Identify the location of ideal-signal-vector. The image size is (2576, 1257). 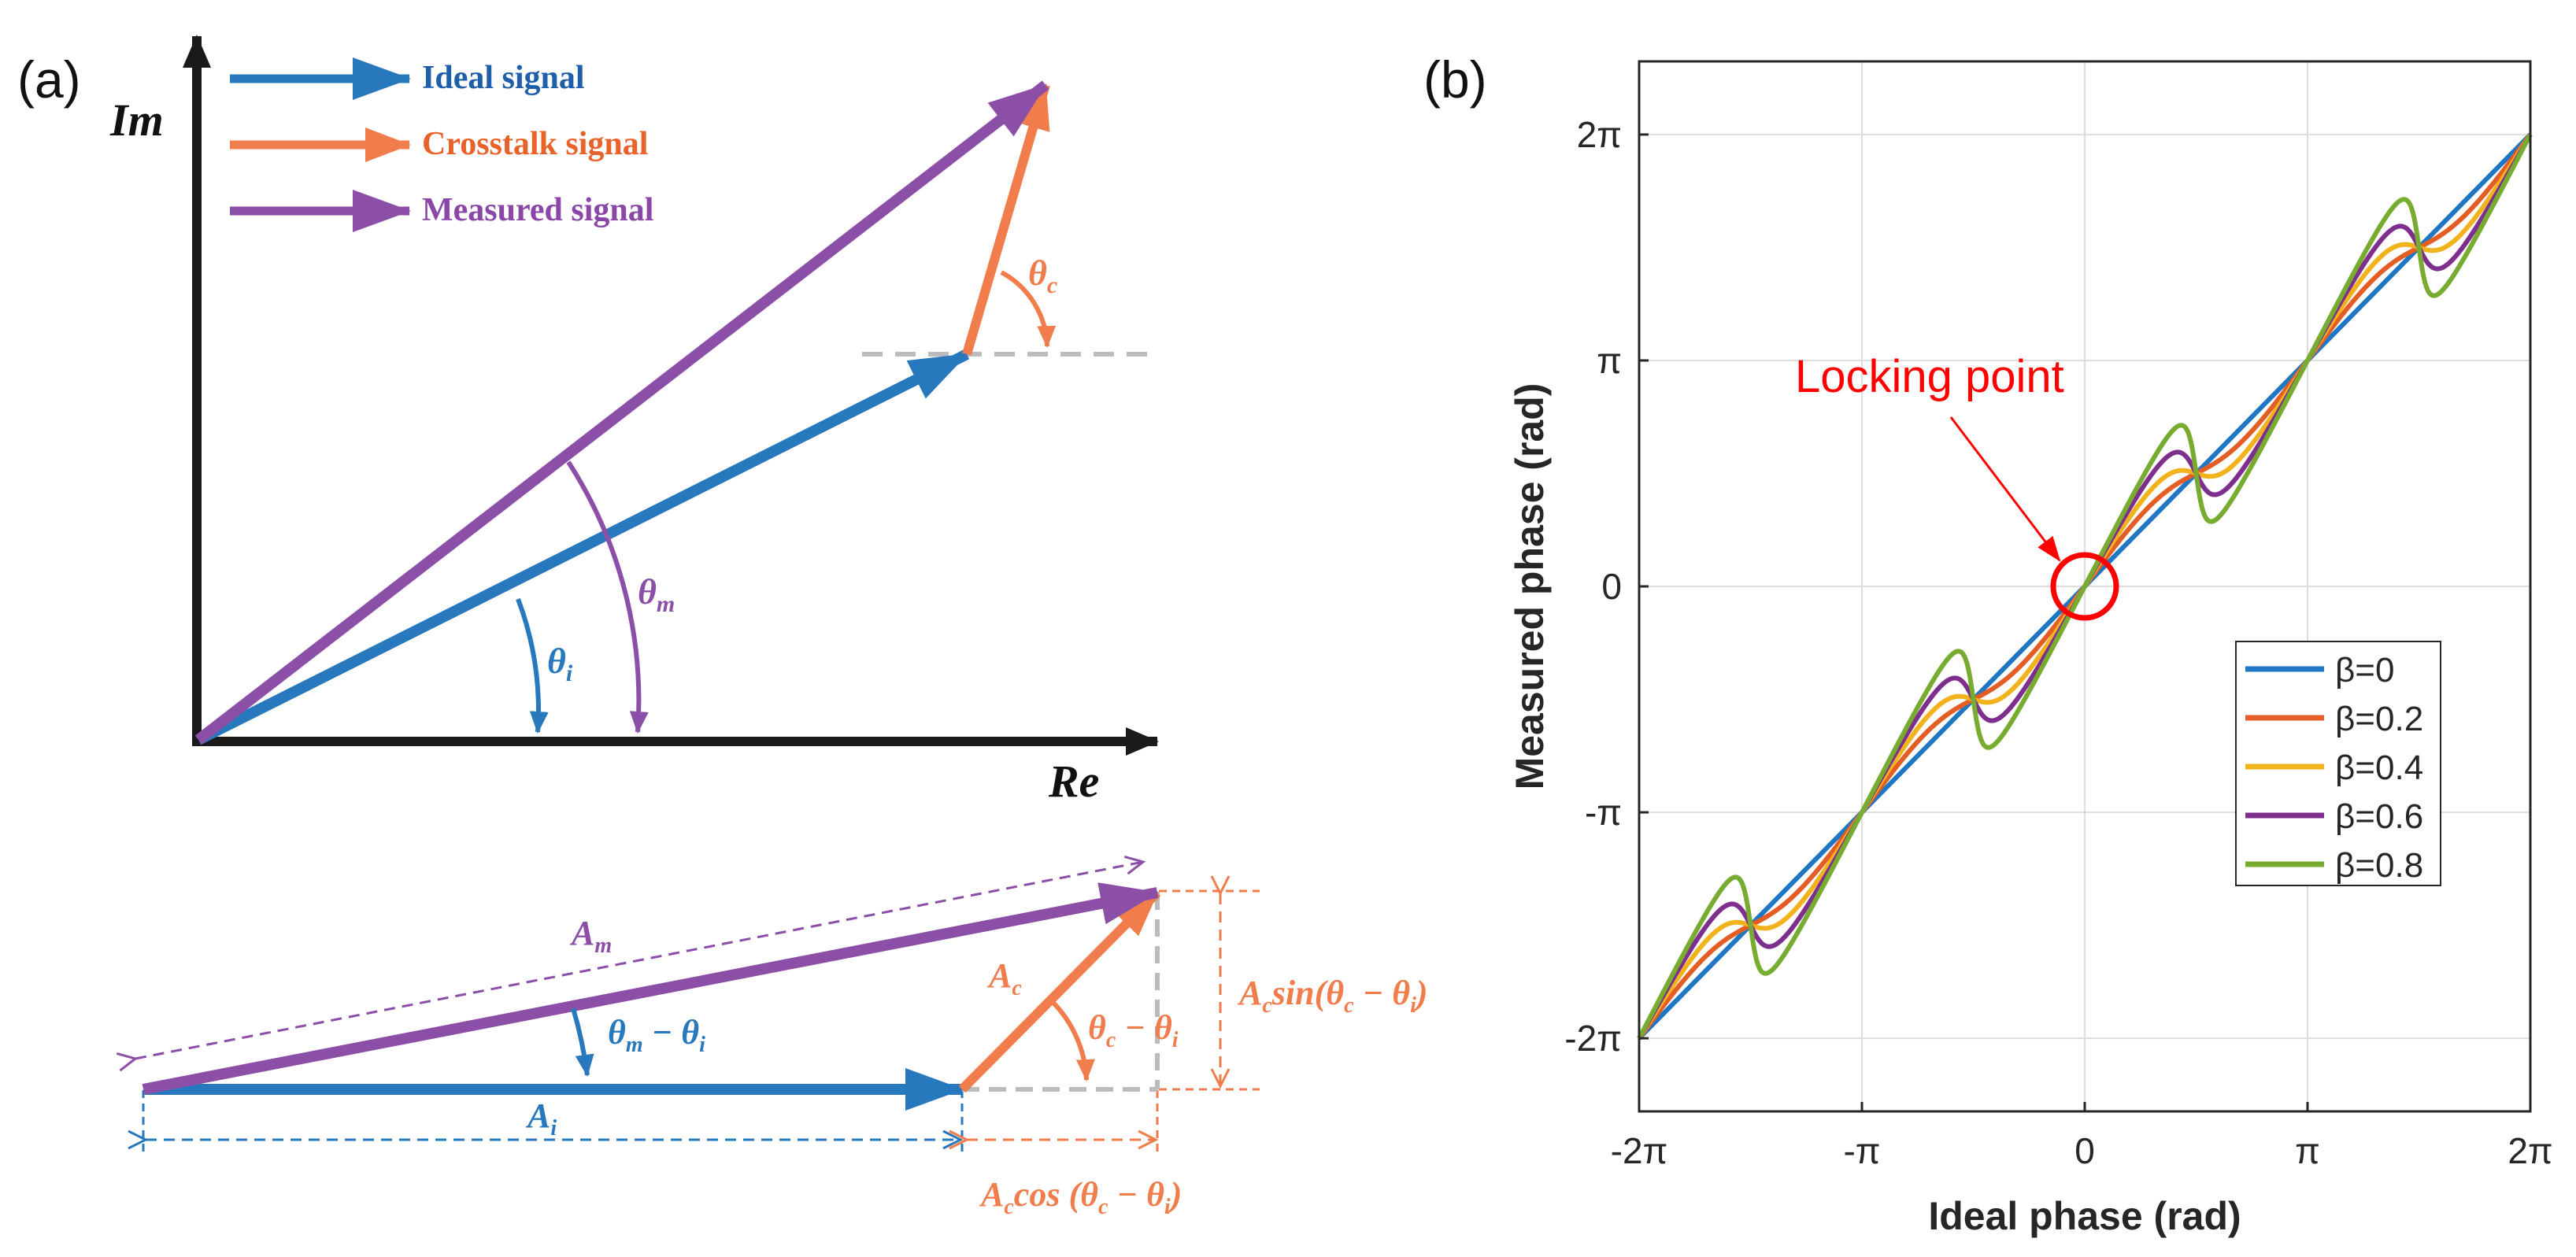
(582, 547).